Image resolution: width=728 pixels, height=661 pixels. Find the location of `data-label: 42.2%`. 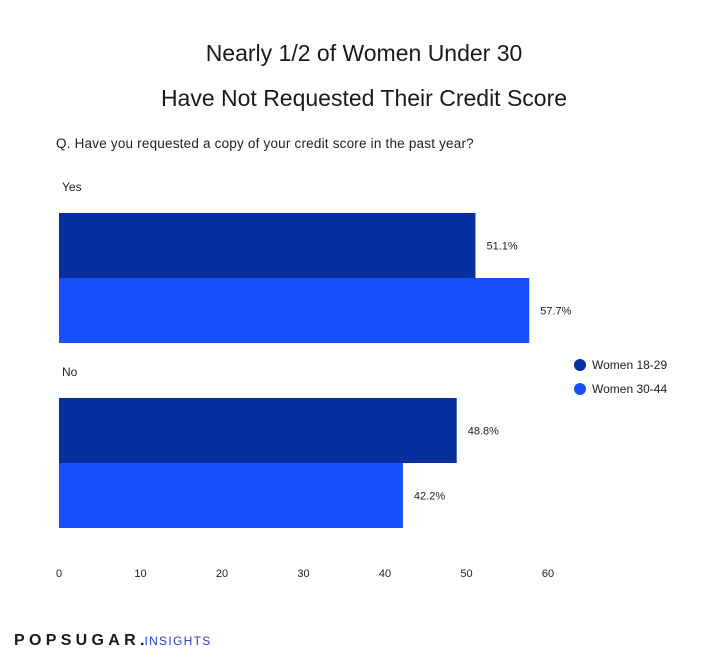

data-label: 42.2% is located at coordinates (429, 497).